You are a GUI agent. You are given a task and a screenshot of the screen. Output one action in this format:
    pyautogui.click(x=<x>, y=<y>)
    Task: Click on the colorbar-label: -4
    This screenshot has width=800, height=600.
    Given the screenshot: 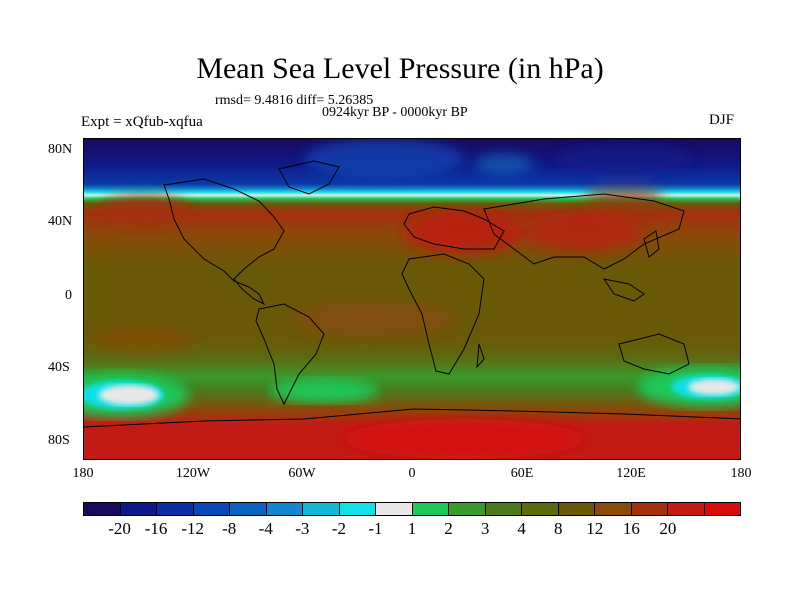 What is the action you would take?
    pyautogui.click(x=265, y=528)
    